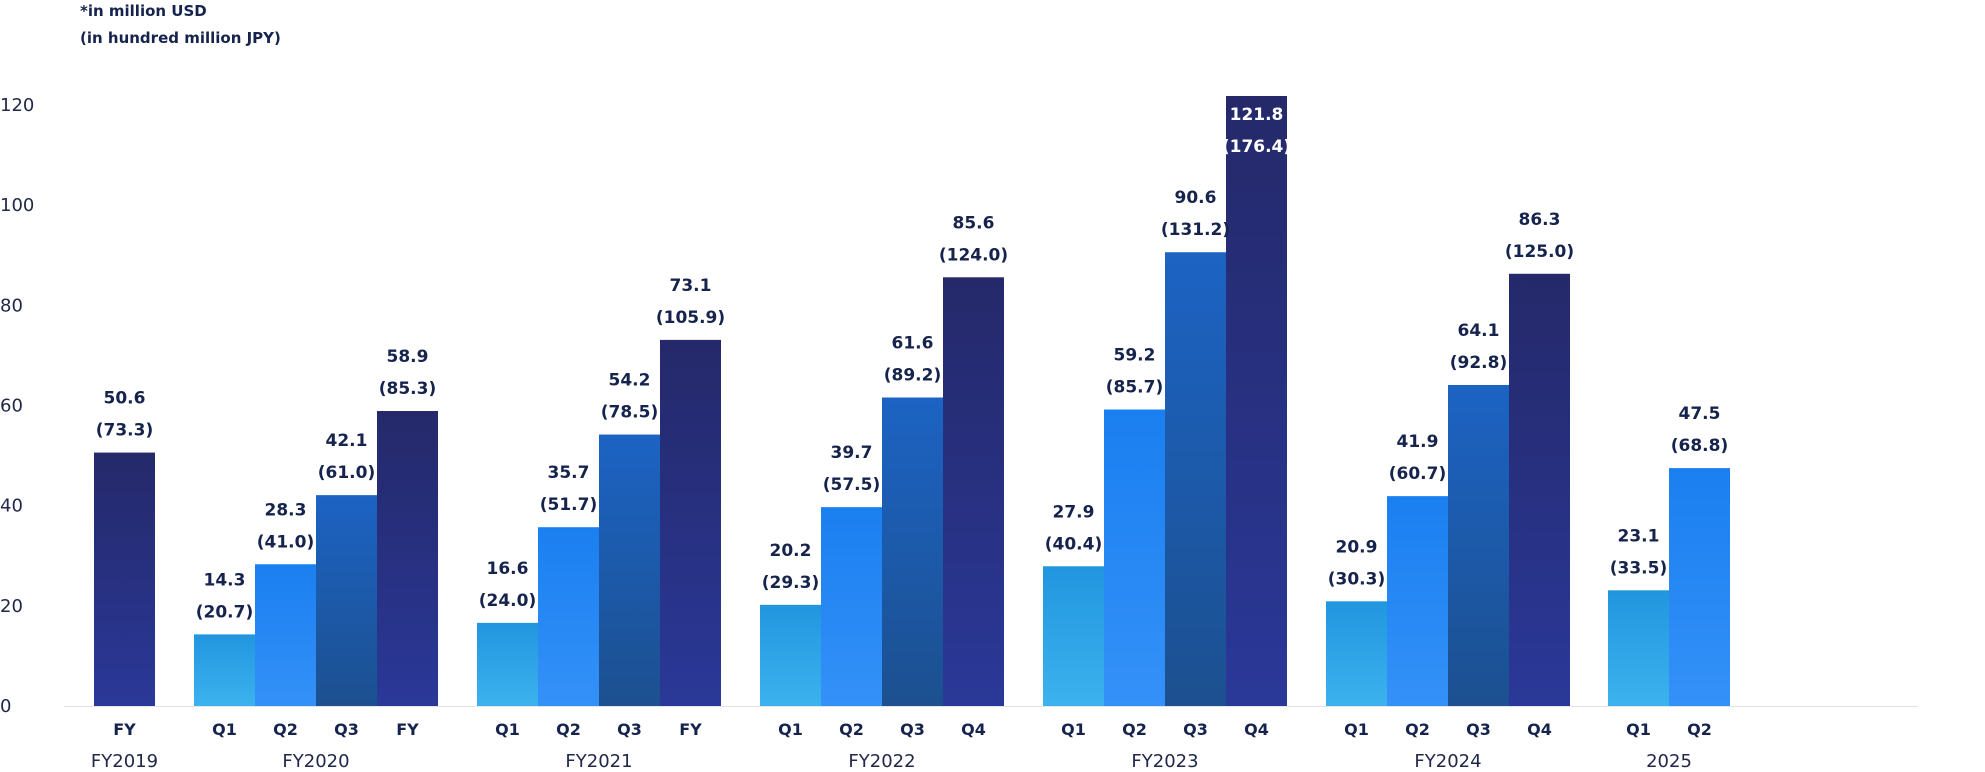 This screenshot has width=1985, height=772. I want to click on data-label-jpy: (124.0), so click(973, 255).